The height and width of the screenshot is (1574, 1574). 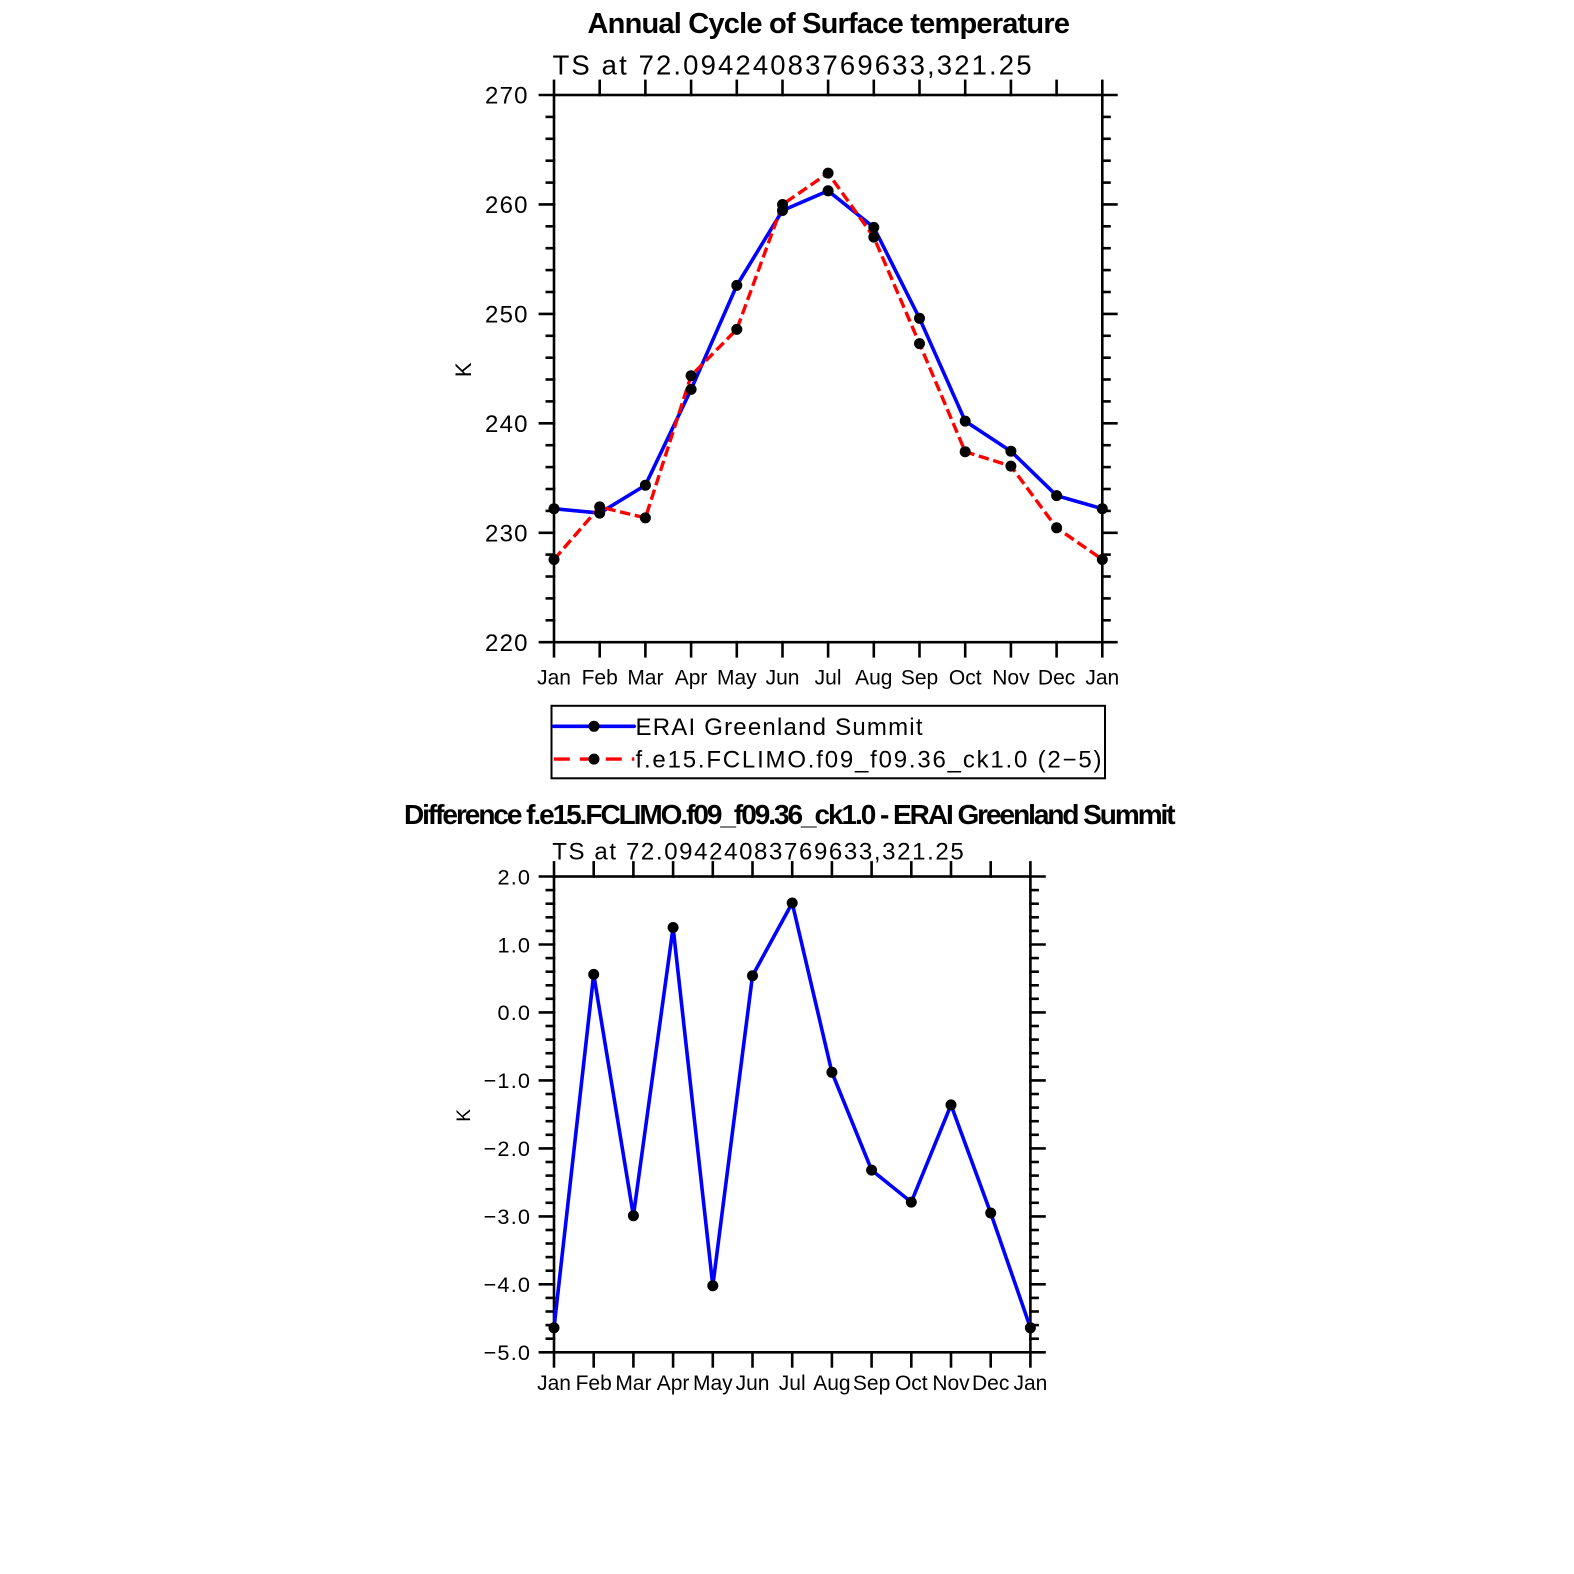 I want to click on svg-text: −4.0, so click(x=508, y=1284).